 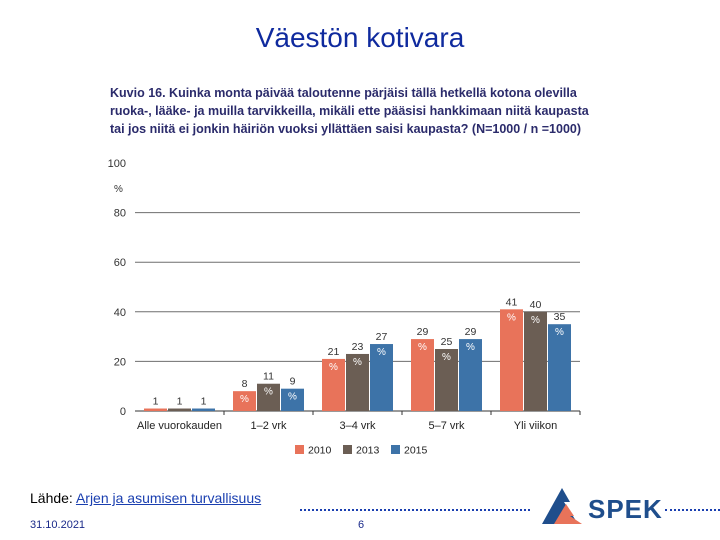 I want to click on y-tick-label: 100, so click(x=117, y=164).